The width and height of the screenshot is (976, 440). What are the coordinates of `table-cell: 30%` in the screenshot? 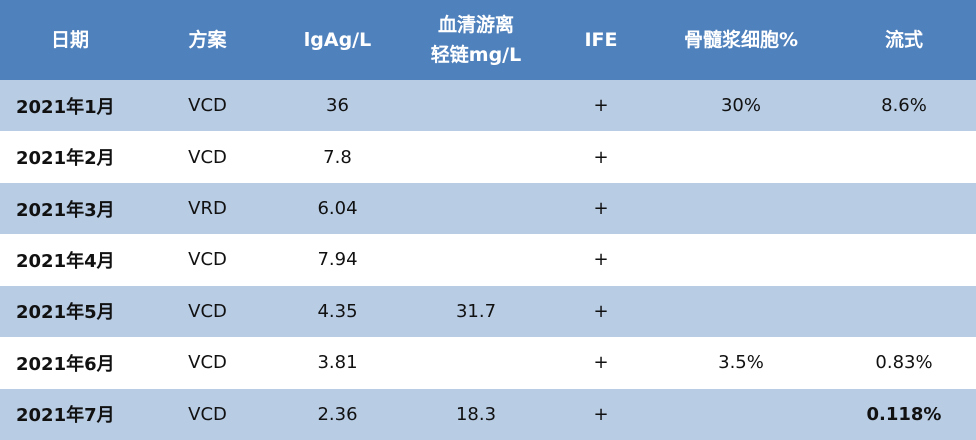 It's located at (740, 106).